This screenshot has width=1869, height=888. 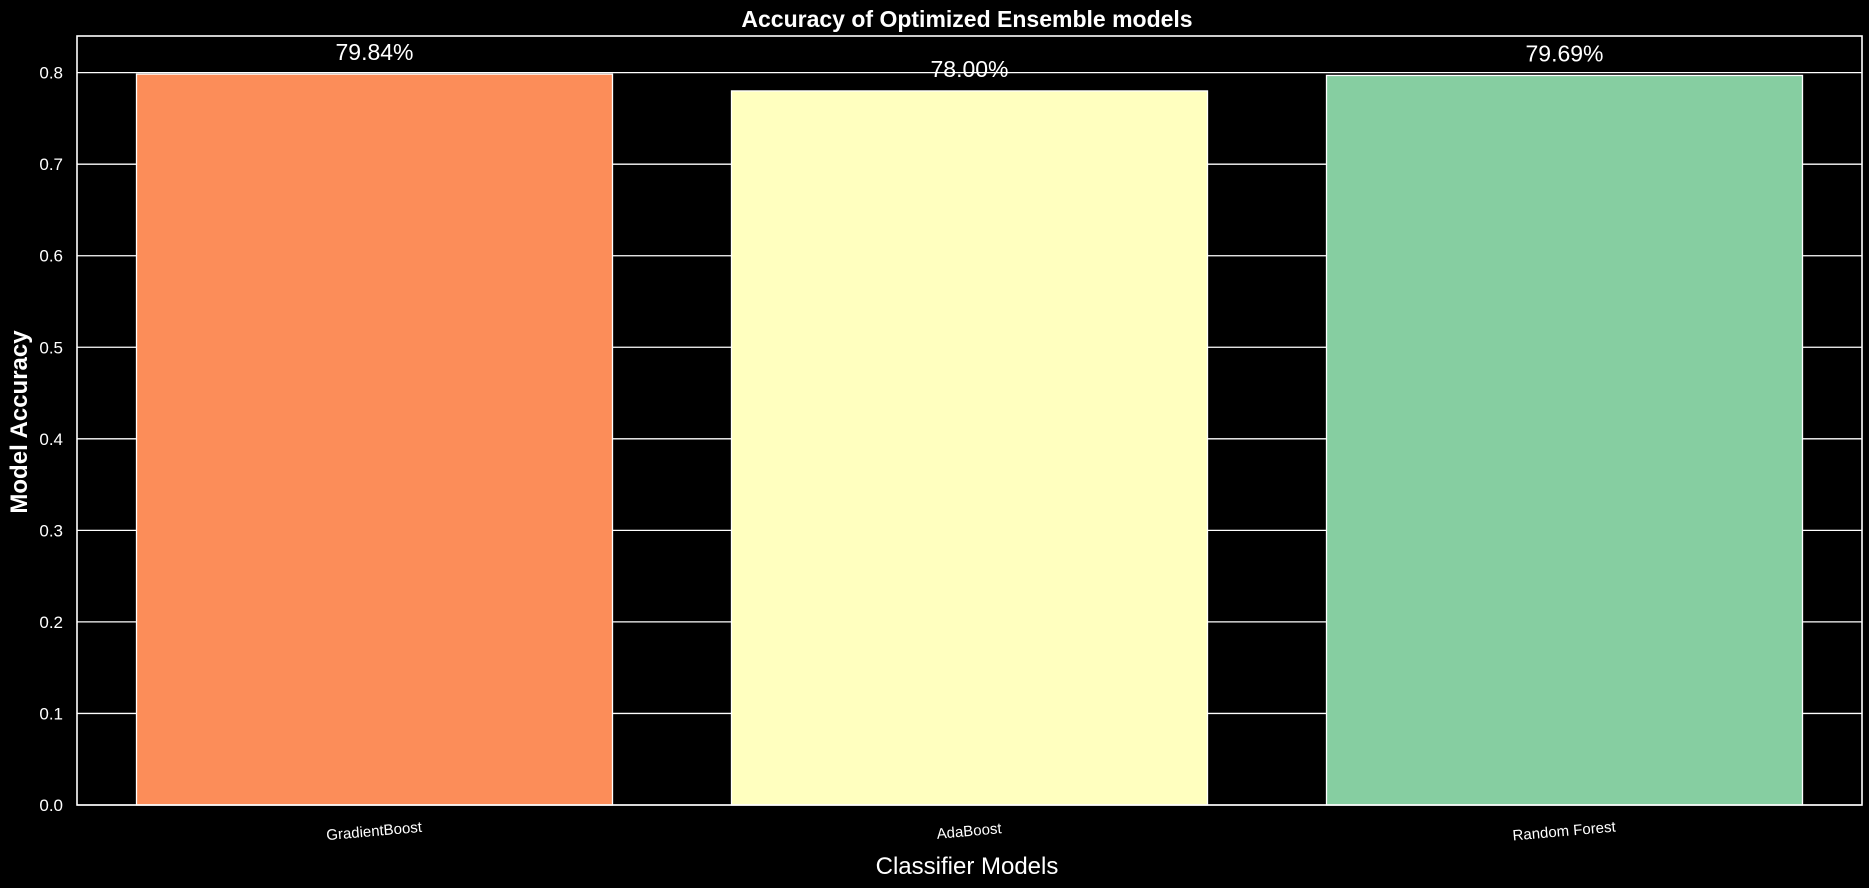 I want to click on bar-value-labels: 79.84% 78.00% 79.69%, so click(x=969, y=60).